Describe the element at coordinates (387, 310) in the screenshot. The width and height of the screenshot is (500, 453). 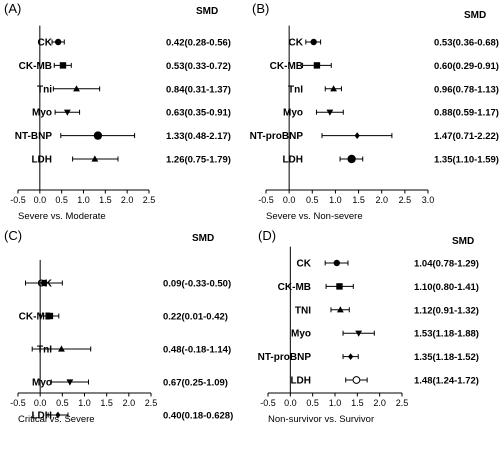
I see `forest-row: TNI 1.12(0.91-1.32)` at that location.